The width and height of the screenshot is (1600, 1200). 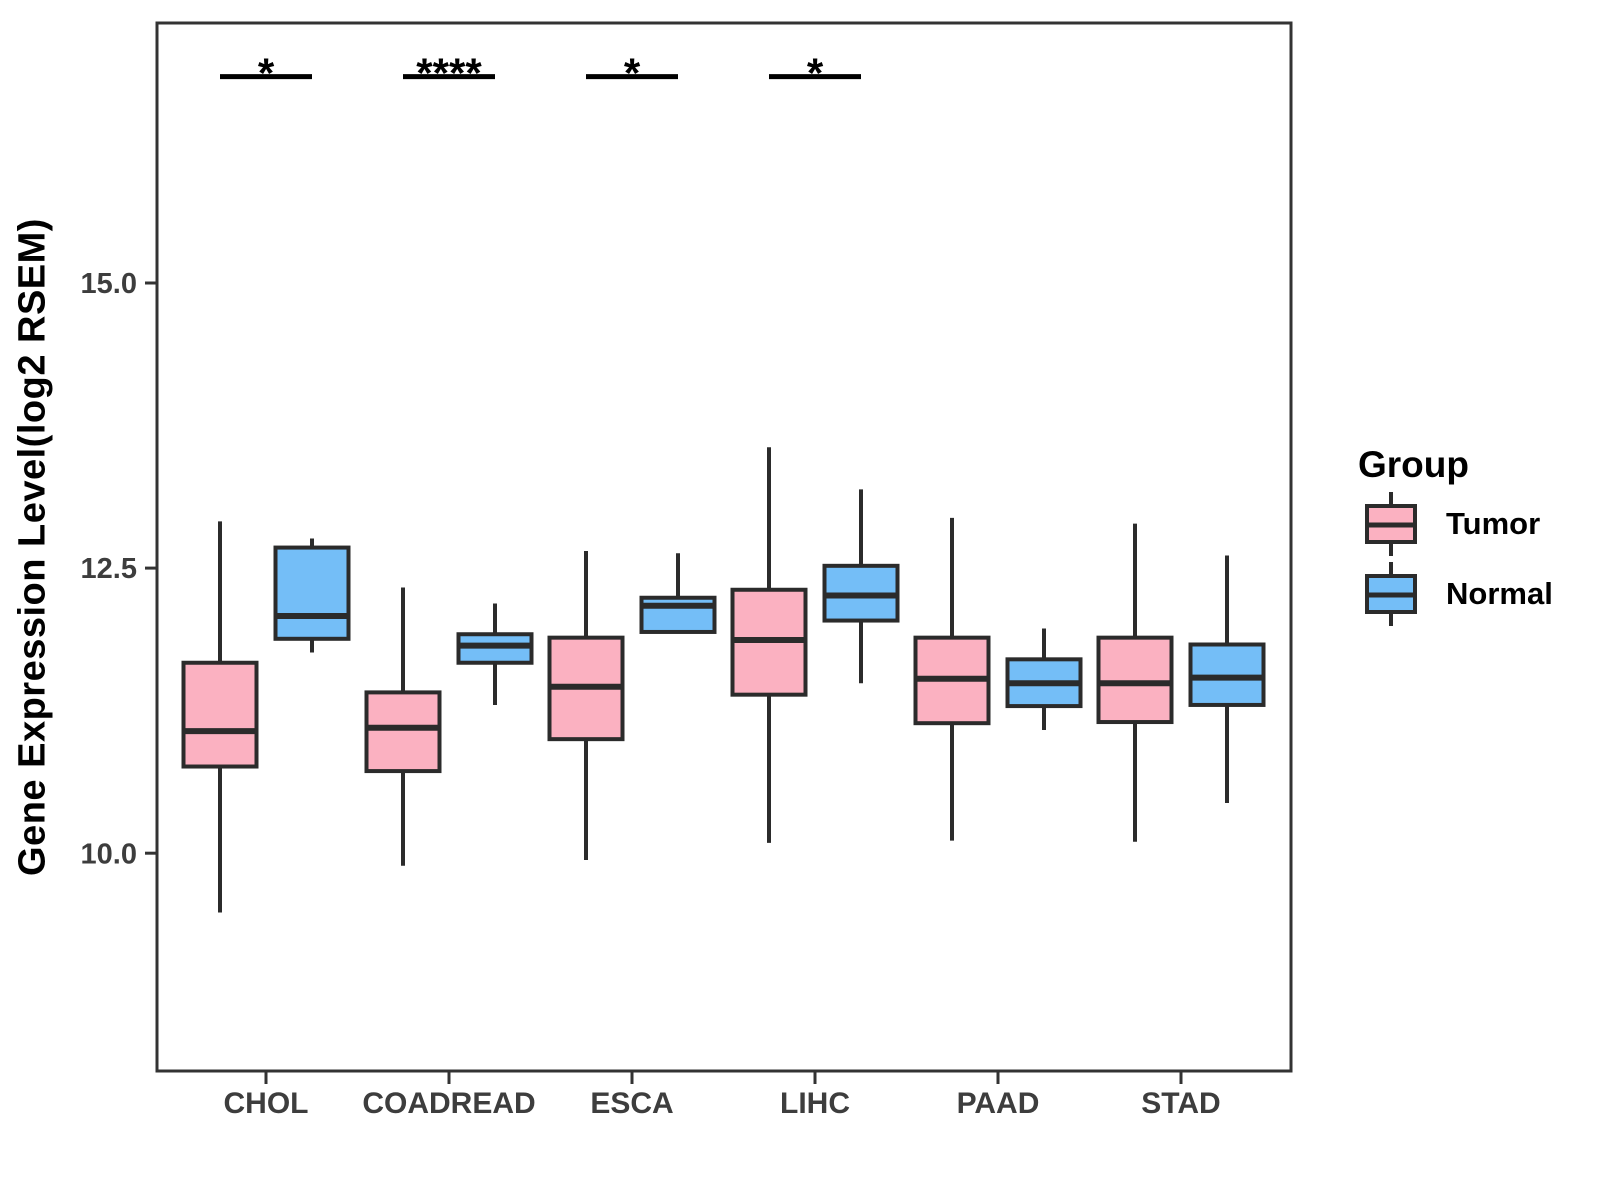 What do you see at coordinates (448, 1103) in the screenshot?
I see `x-tick-label: COADREAD` at bounding box center [448, 1103].